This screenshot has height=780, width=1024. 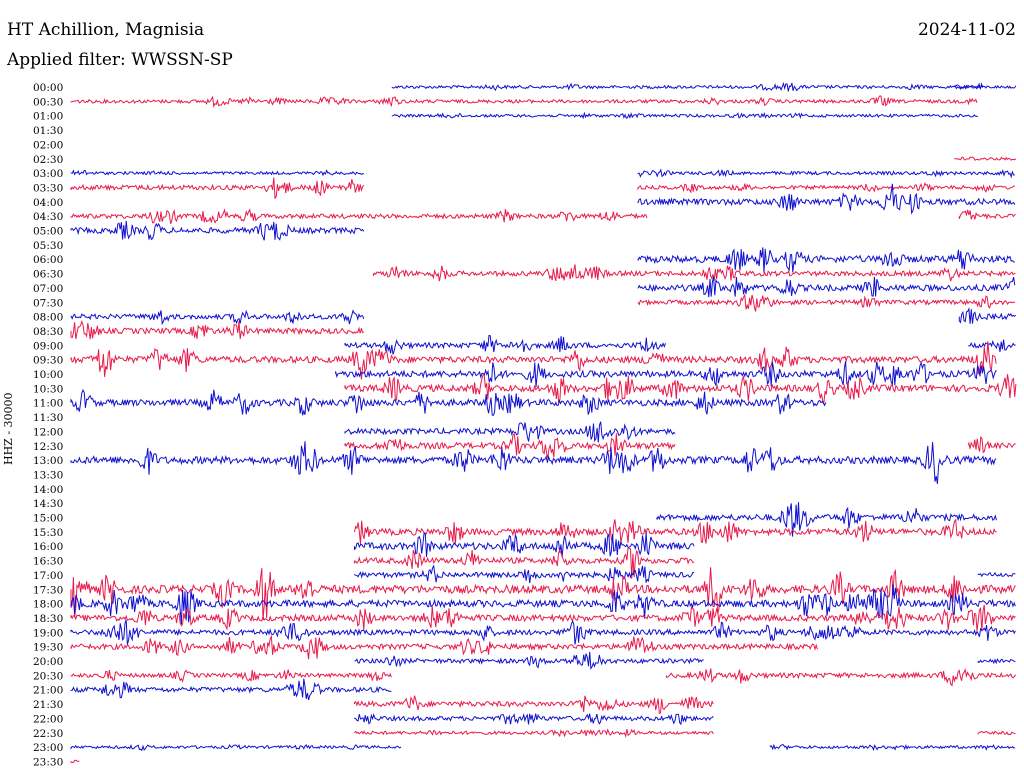 What do you see at coordinates (48, 605) in the screenshot?
I see `time-tick-label: 18:00` at bounding box center [48, 605].